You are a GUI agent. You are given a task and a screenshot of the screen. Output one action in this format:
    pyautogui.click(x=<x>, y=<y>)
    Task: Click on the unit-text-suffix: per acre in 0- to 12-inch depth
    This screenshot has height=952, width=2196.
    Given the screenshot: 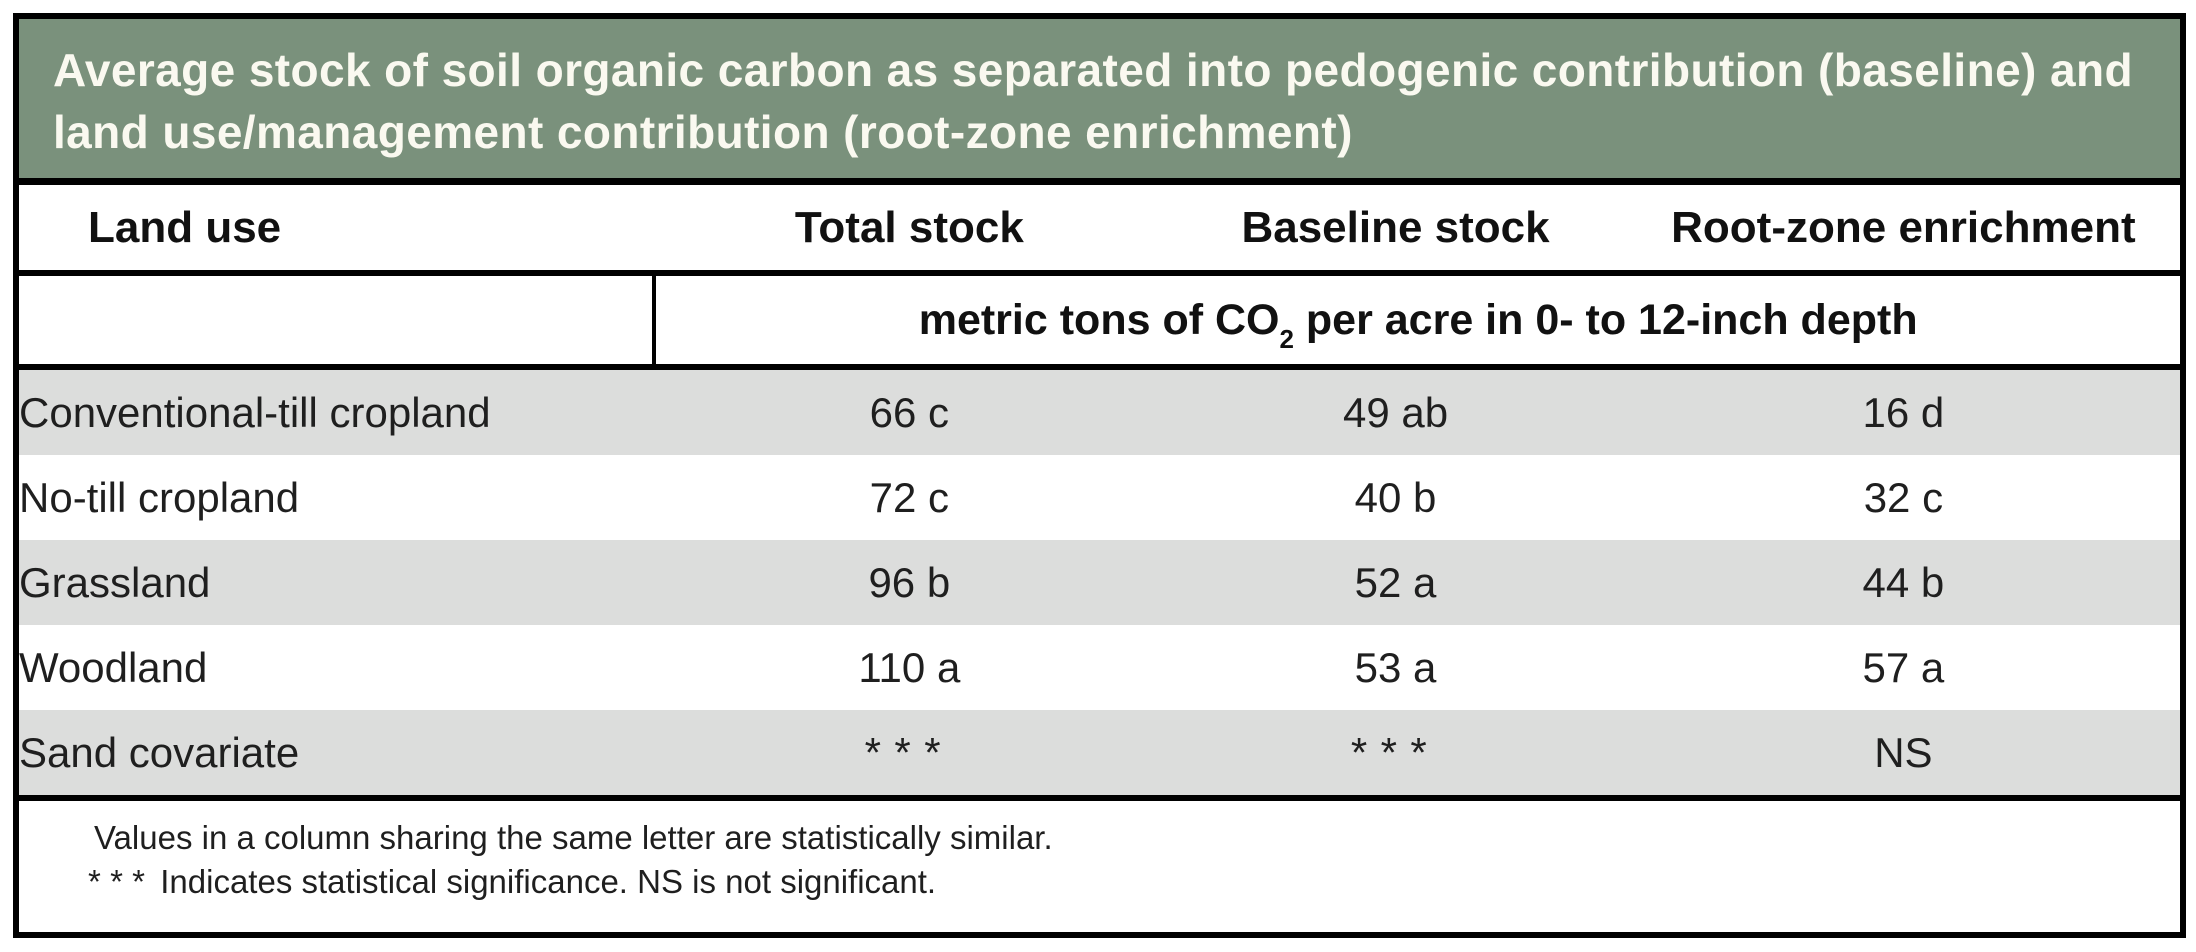 What is the action you would take?
    pyautogui.click(x=1605, y=319)
    